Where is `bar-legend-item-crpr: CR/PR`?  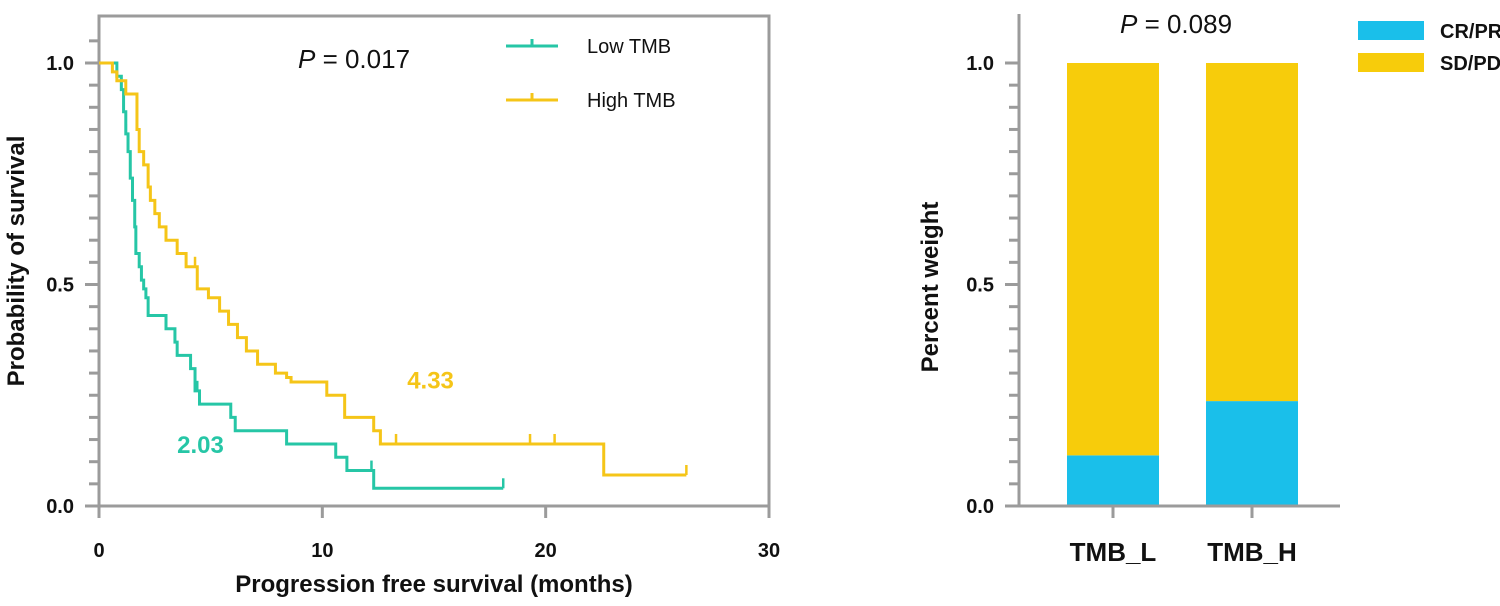 bar-legend-item-crpr: CR/PR is located at coordinates (1429, 32).